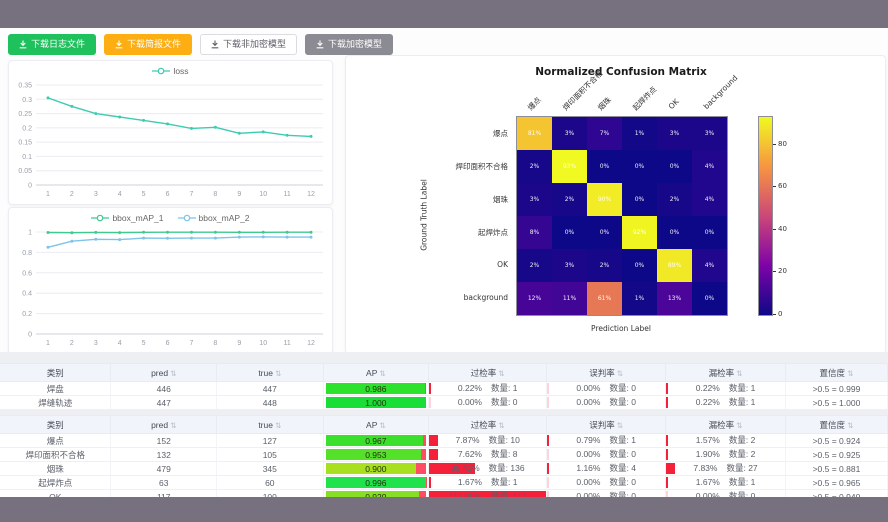  Describe the element at coordinates (249, 44) in the screenshot. I see `download-plain-model-button: 下载非加密模型` at that location.